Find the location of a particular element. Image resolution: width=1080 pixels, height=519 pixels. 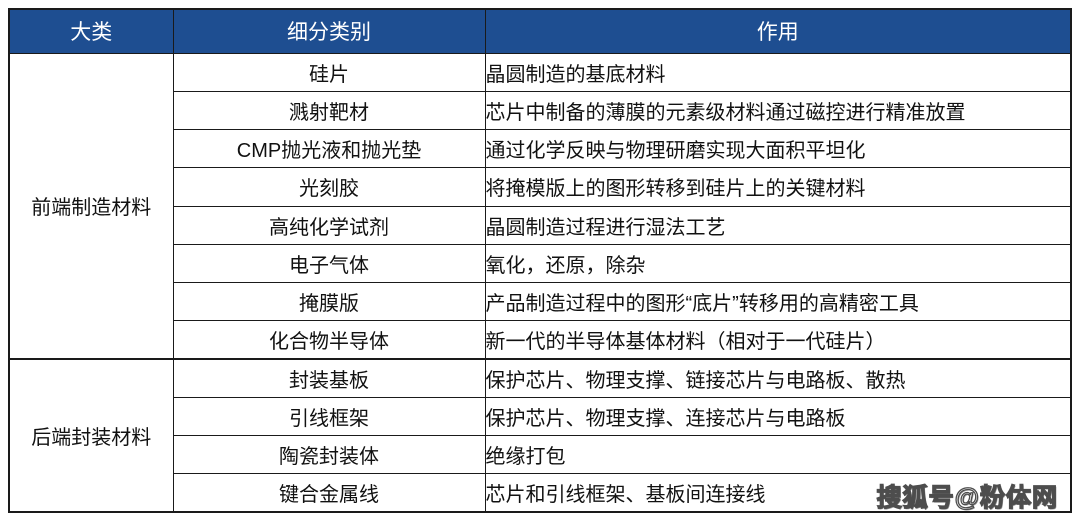

header-cell-subcategory: 细分类别 is located at coordinates (329, 31).